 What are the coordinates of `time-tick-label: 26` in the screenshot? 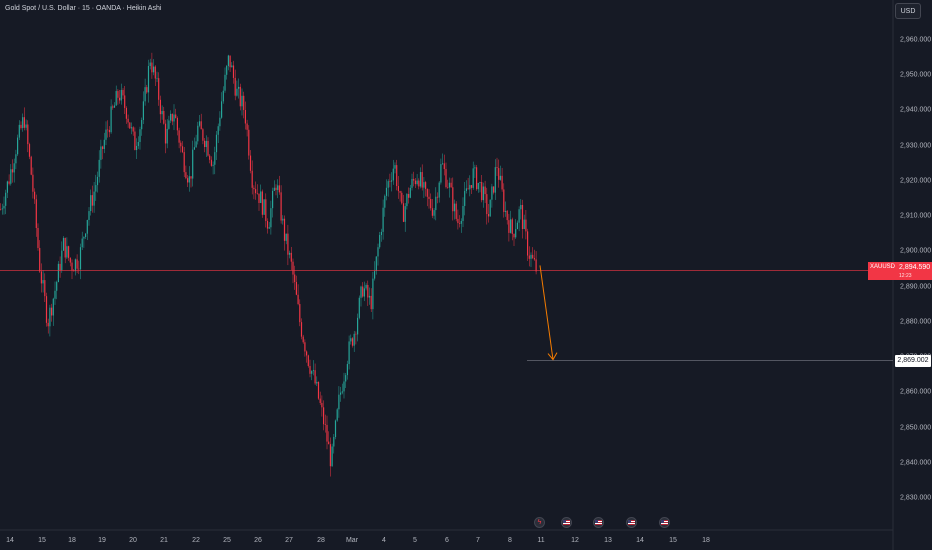 It's located at (258, 540).